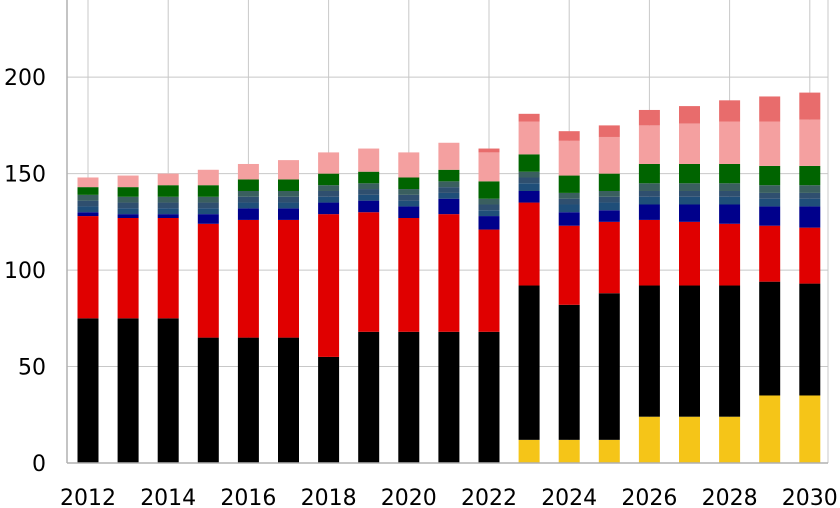 Image resolution: width=840 pixels, height=508 pixels. I want to click on x-tick-label: 2026, so click(649, 497).